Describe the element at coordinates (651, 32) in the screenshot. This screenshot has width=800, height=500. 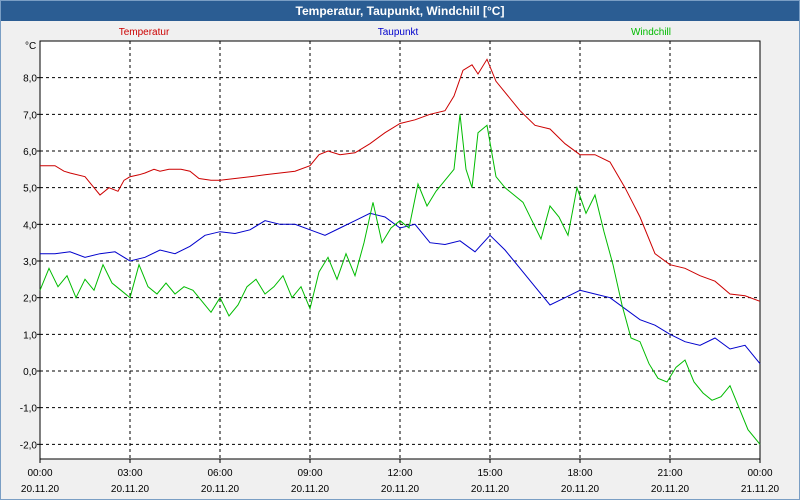
I see `legend-item-windchill: Windchill` at that location.